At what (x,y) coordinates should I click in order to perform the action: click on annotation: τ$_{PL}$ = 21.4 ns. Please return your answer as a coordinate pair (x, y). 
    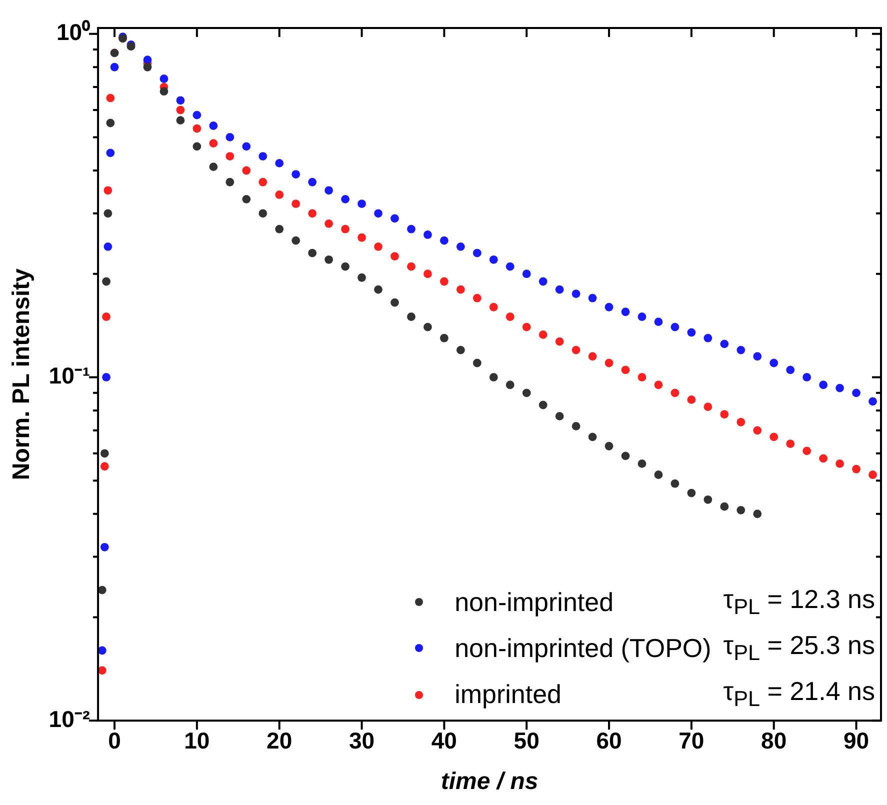
    Looking at the image, I should click on (799, 694).